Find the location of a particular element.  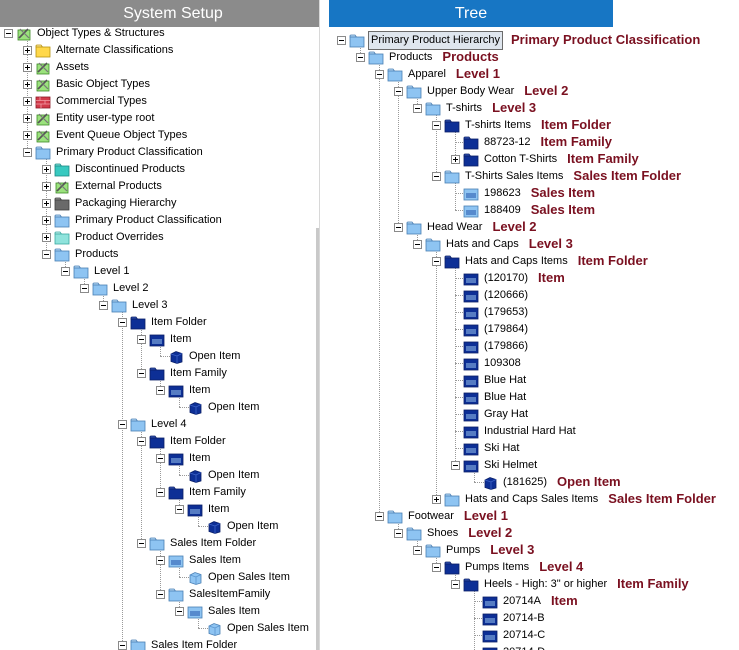

tree-node: 109308 is located at coordinates (487, 363).